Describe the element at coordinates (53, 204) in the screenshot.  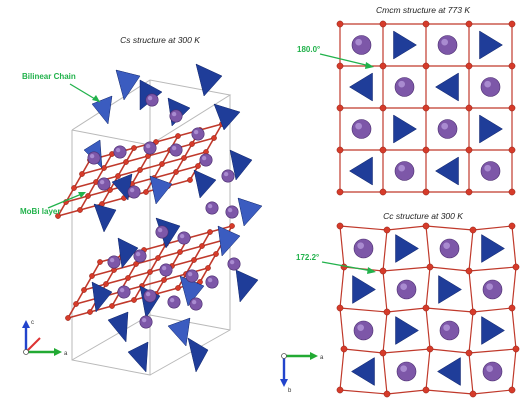
I see `molib-layer-annotation: MoBi layer` at that location.